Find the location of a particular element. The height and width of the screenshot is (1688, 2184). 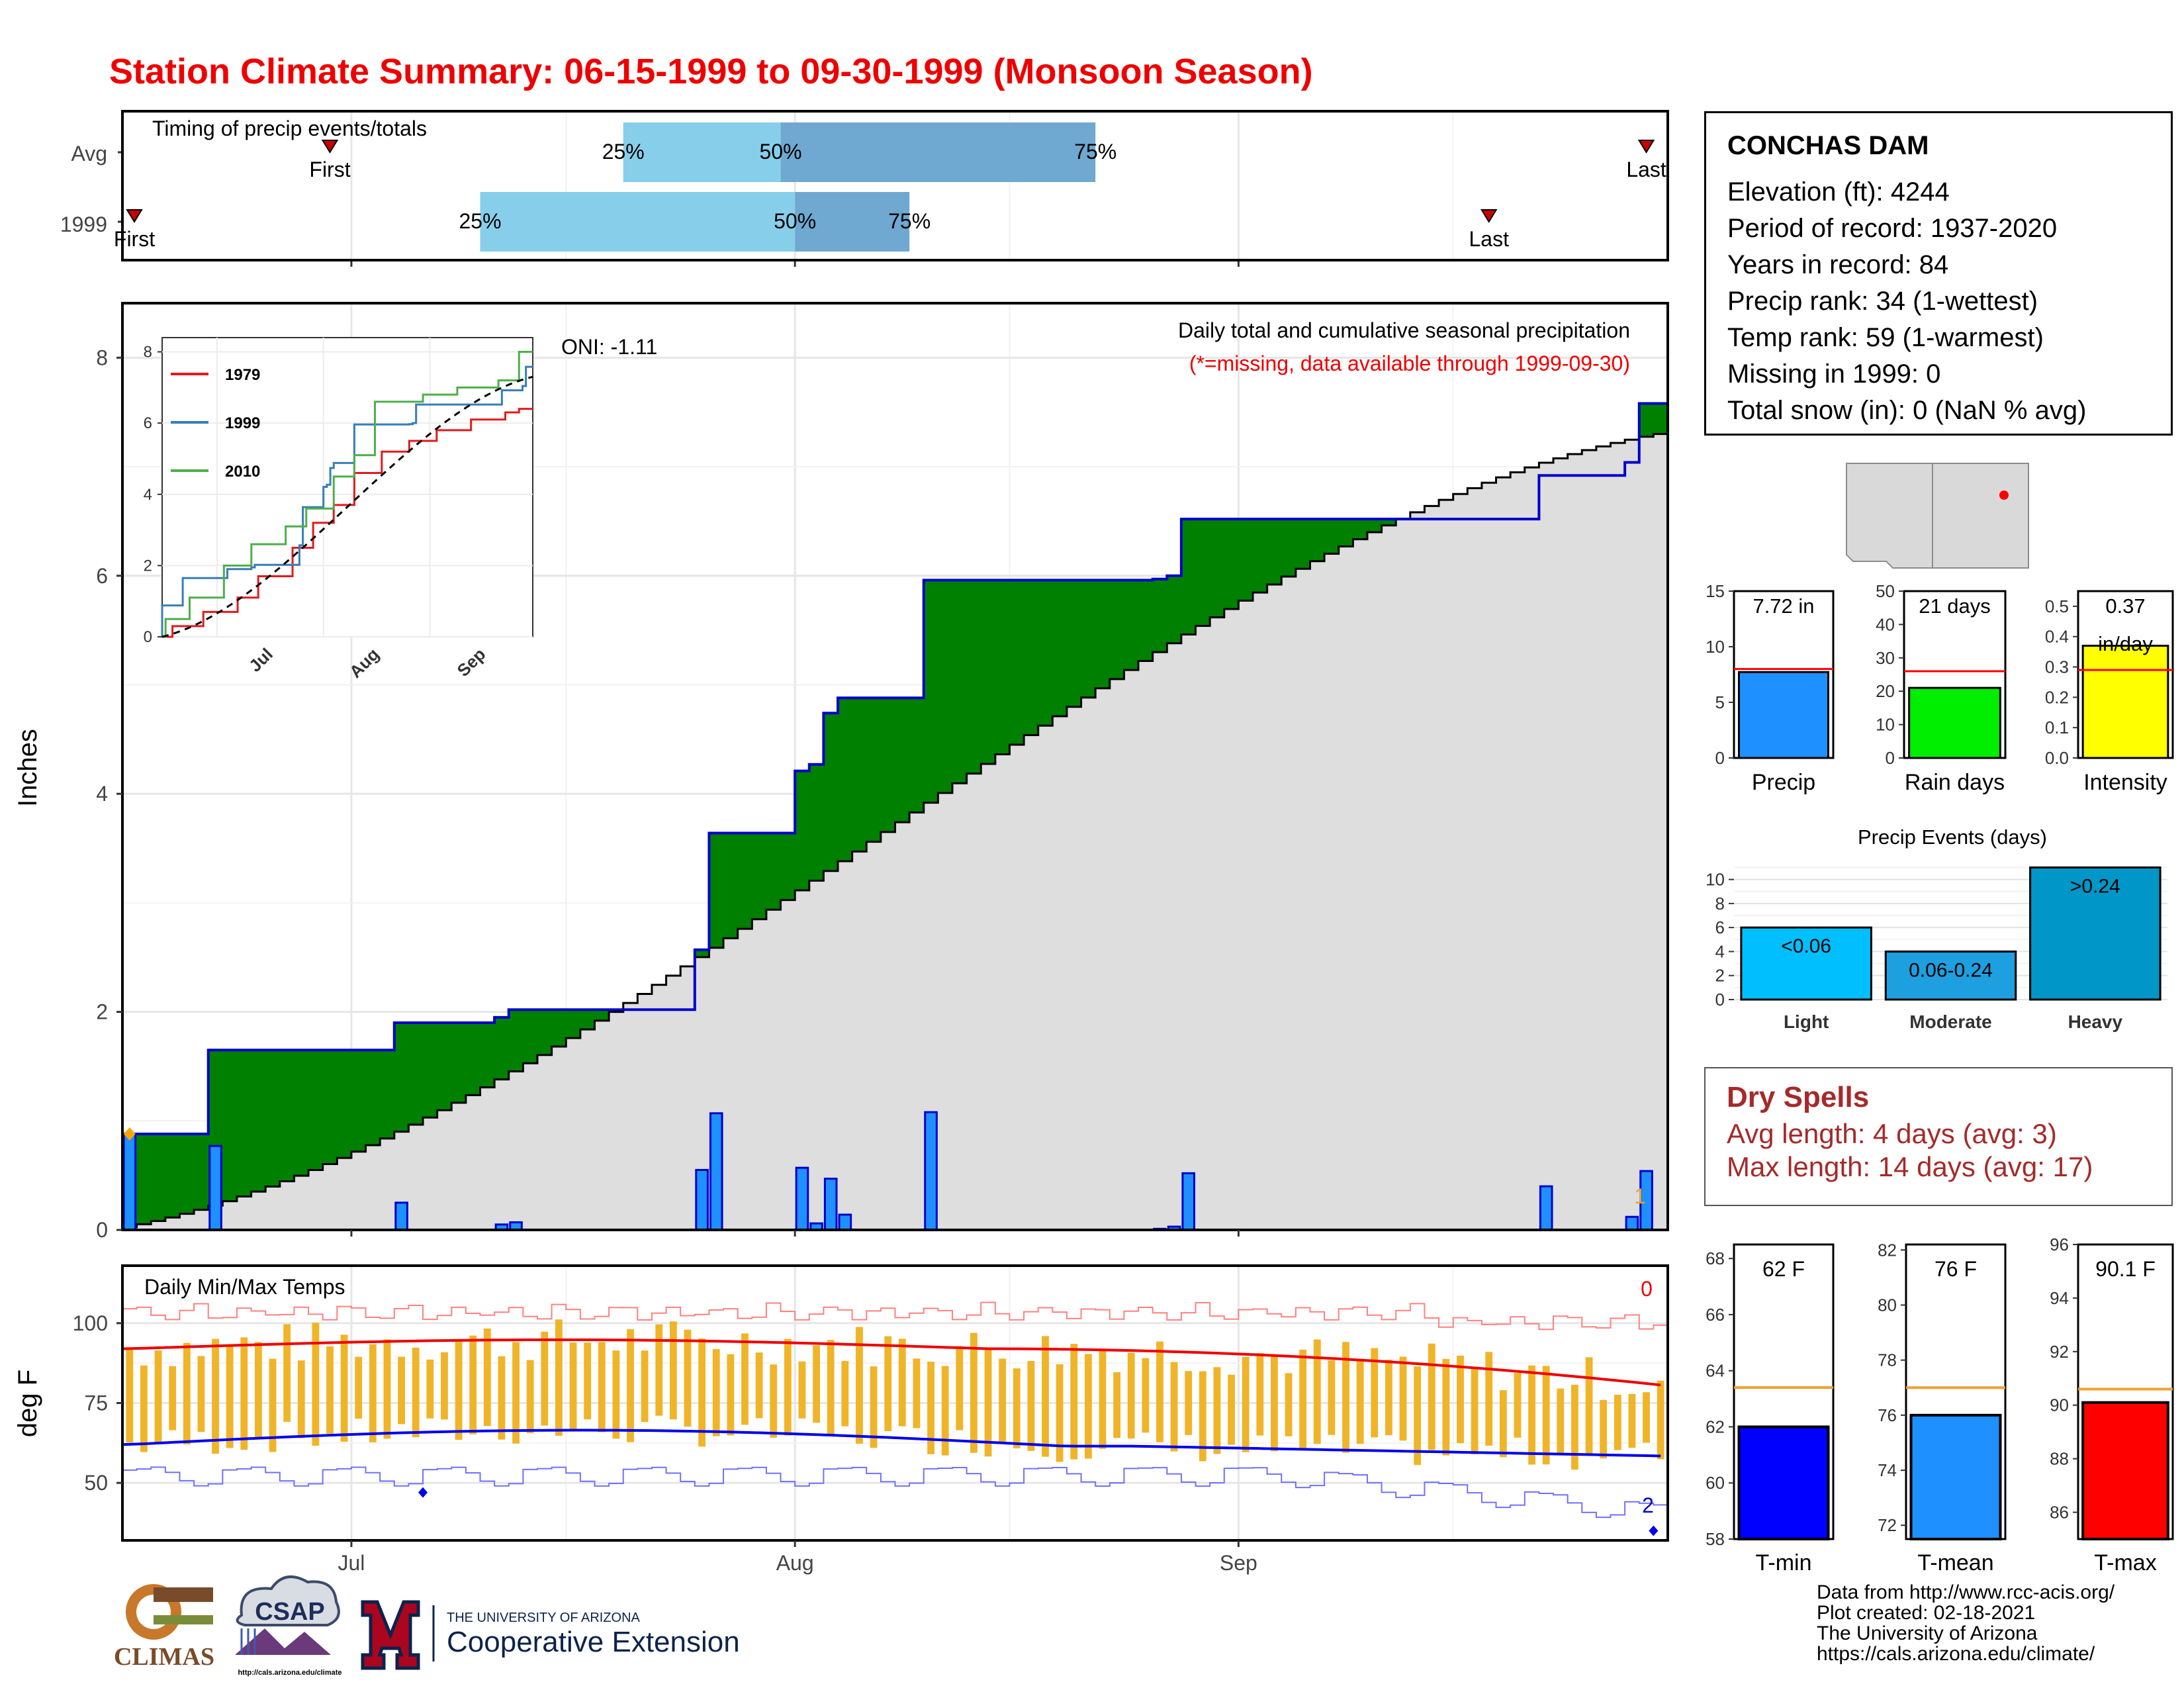

inset-y-tick-label: 4 is located at coordinates (148, 495).